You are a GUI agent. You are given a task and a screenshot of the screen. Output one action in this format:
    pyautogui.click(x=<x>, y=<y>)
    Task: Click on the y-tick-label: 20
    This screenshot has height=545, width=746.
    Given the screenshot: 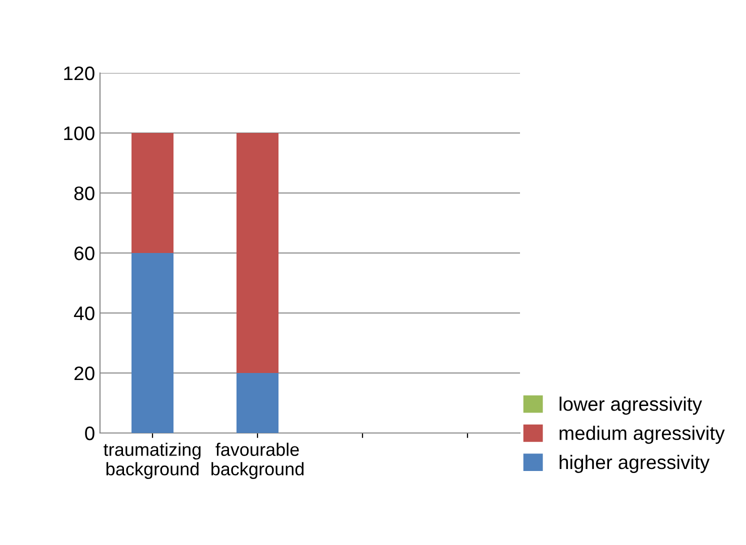 What is the action you would take?
    pyautogui.click(x=84, y=373)
    